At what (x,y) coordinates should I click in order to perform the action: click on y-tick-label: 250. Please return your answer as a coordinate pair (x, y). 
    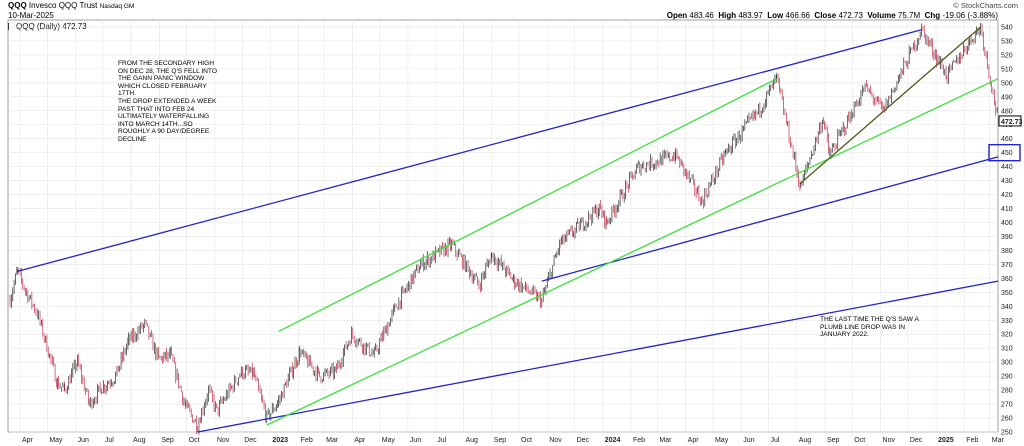
    Looking at the image, I should click on (1007, 433).